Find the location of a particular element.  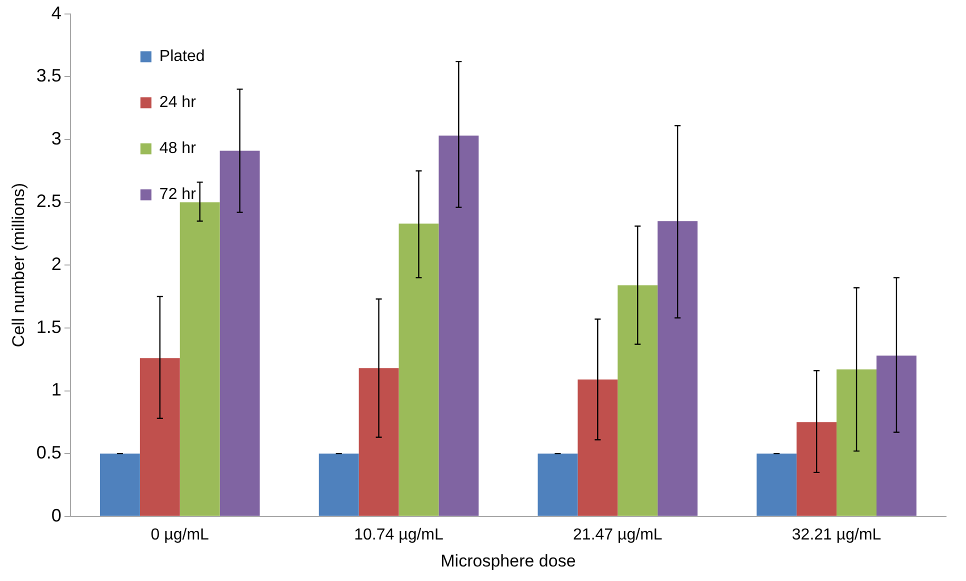

x-tick-label: 0 µg/mL is located at coordinates (180, 535).